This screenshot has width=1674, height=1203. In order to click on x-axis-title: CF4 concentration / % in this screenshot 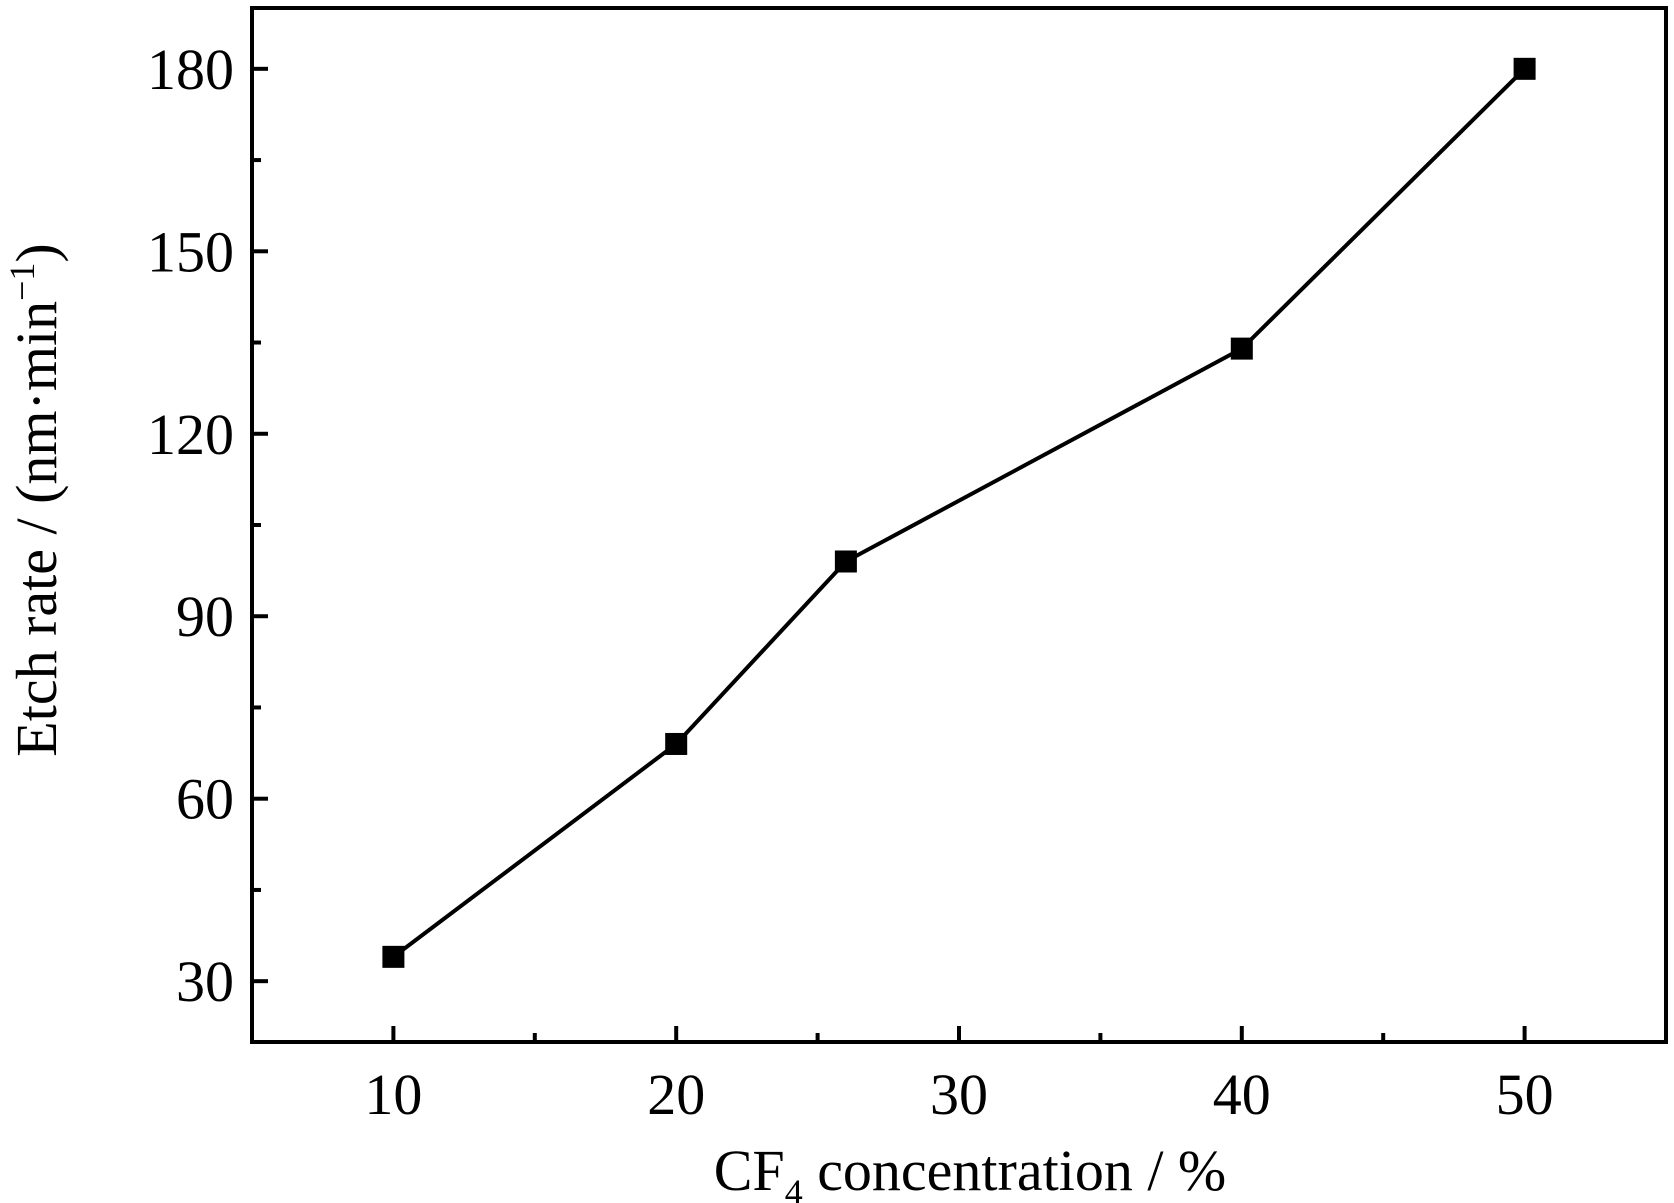, I will do `click(970, 1170)`.